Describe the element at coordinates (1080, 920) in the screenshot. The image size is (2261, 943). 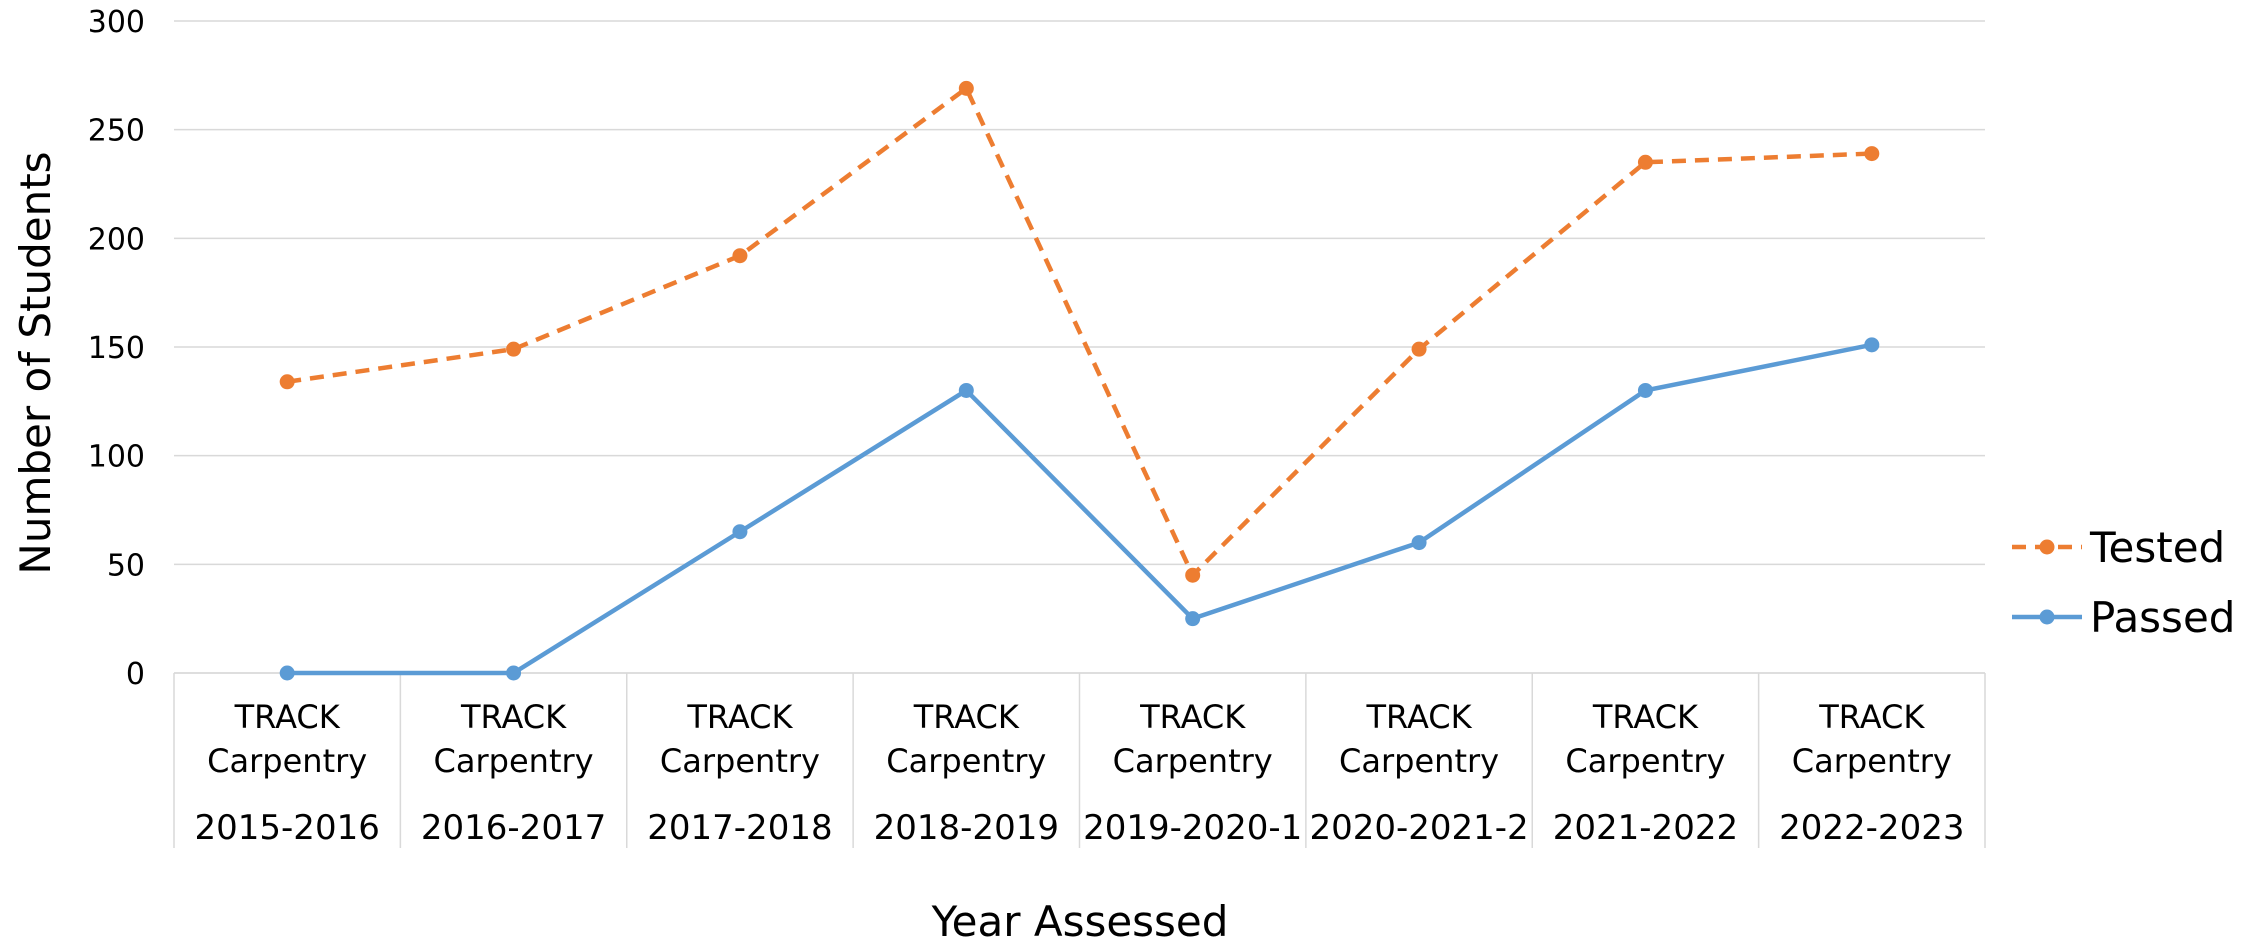
I see `x-axis-title: Year Assessed` at that location.